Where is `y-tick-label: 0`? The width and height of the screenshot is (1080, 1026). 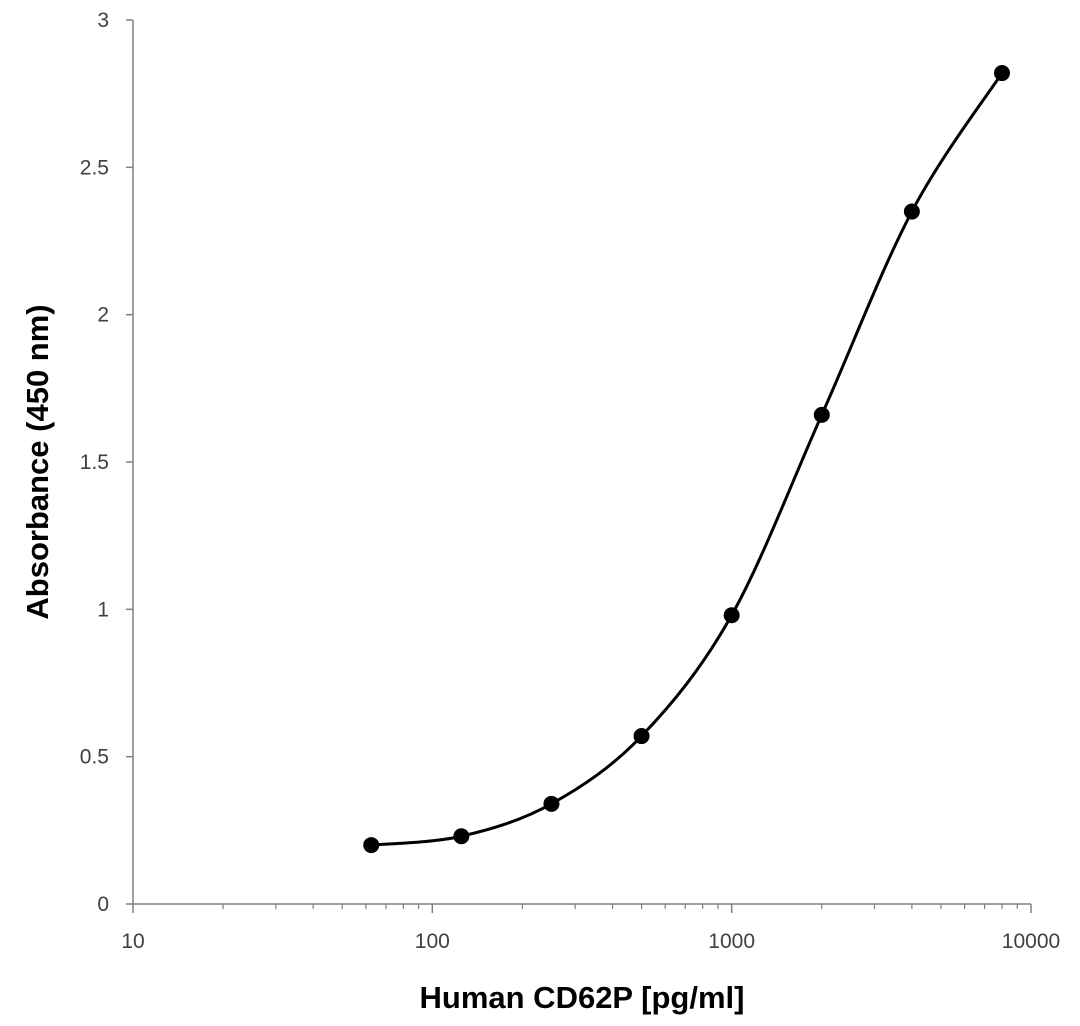
y-tick-label: 0 is located at coordinates (103, 904).